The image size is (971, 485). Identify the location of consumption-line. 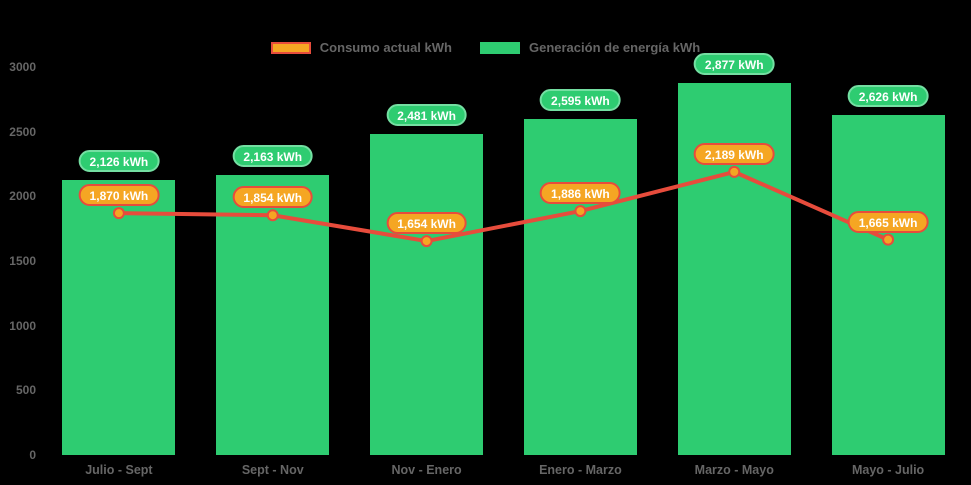
(503, 206).